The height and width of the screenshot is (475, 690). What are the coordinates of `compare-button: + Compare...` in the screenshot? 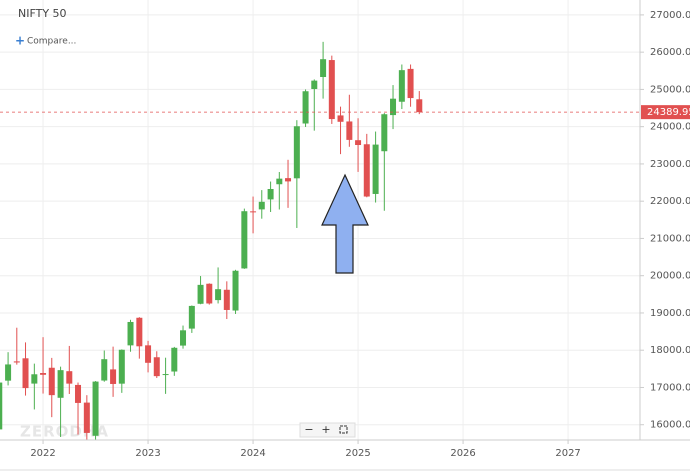 It's located at (45, 41).